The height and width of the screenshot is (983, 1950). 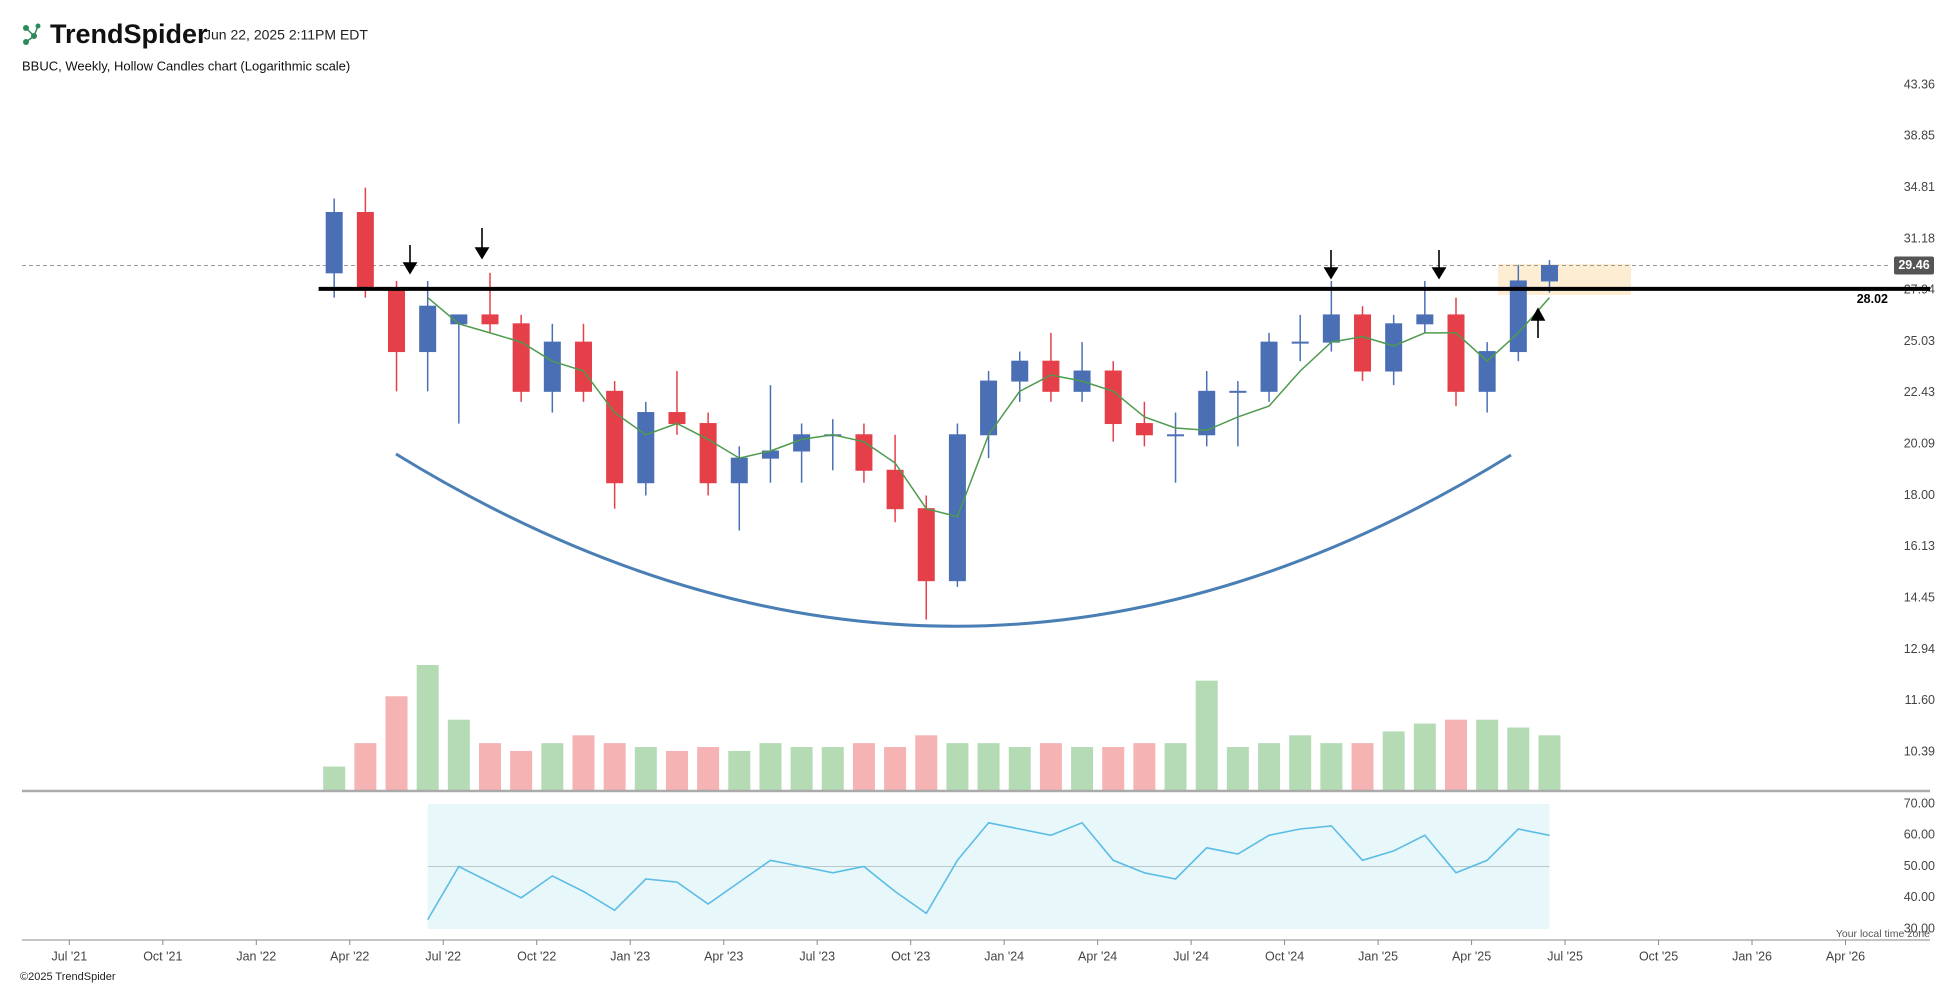 I want to click on x-tick-label: Jul '25, so click(x=1565, y=956).